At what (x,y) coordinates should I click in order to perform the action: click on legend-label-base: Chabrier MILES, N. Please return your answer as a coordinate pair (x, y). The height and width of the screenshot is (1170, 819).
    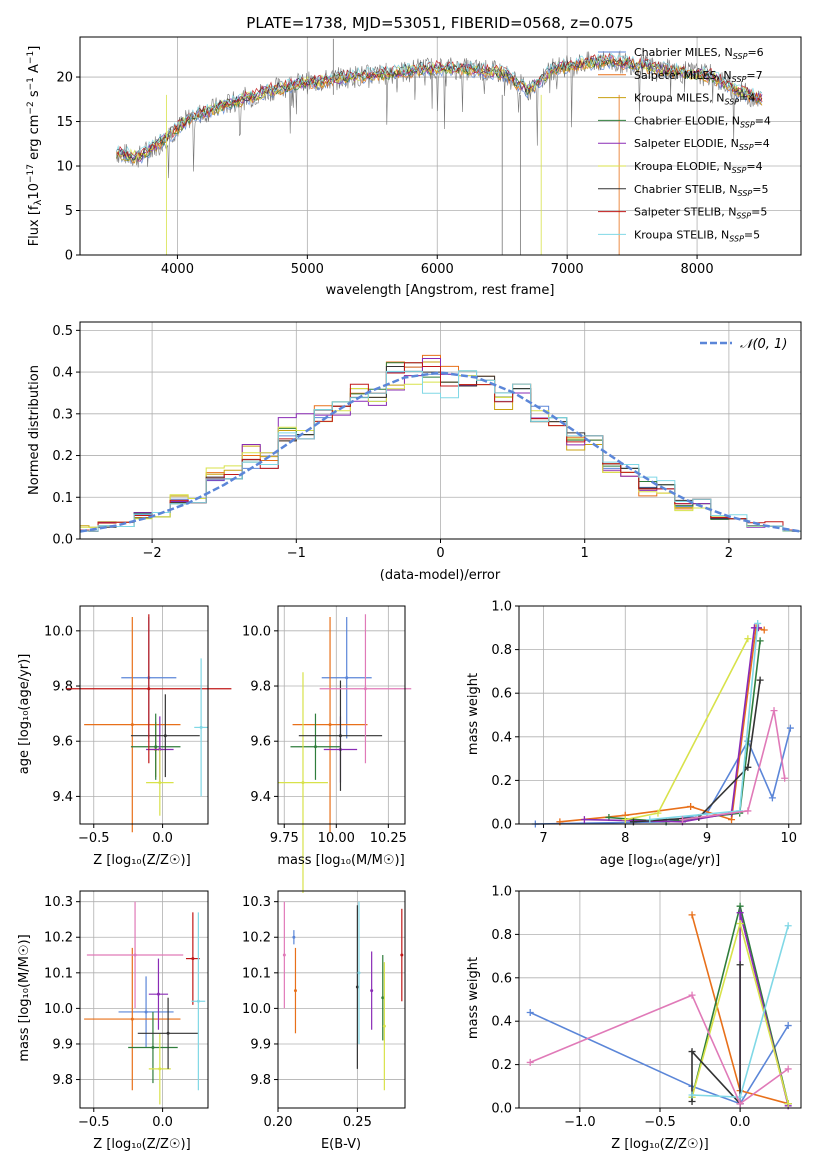
    Looking at the image, I should click on (683, 52).